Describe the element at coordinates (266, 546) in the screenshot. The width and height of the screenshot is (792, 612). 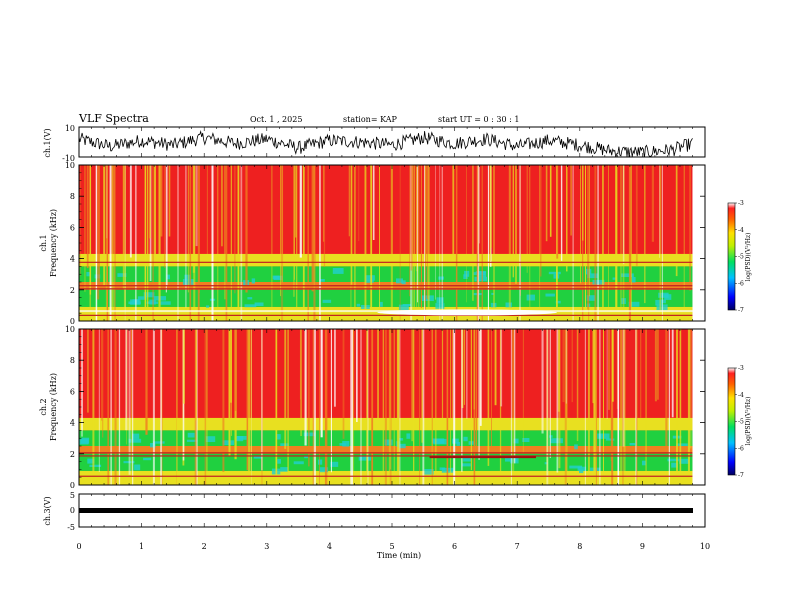
I see `time-tick-label: 3` at that location.